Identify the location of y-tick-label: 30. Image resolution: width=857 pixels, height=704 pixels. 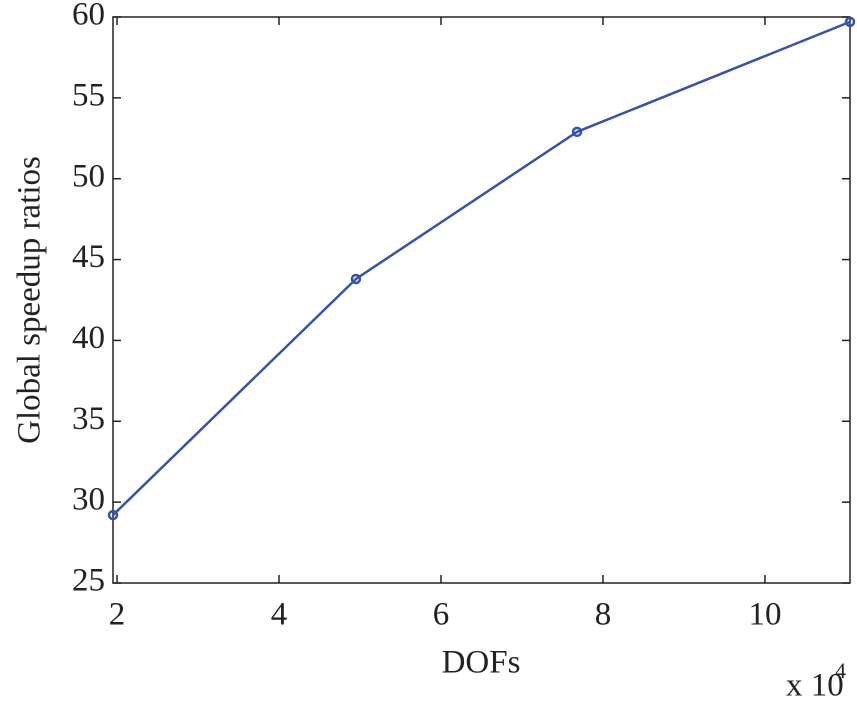
(88, 500).